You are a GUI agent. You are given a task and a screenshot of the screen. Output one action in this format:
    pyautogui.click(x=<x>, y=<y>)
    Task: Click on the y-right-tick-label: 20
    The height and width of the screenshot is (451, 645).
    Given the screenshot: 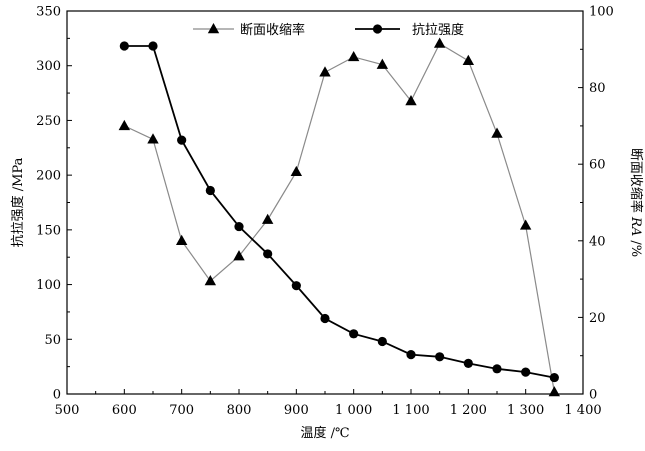 What is the action you would take?
    pyautogui.click(x=597, y=318)
    